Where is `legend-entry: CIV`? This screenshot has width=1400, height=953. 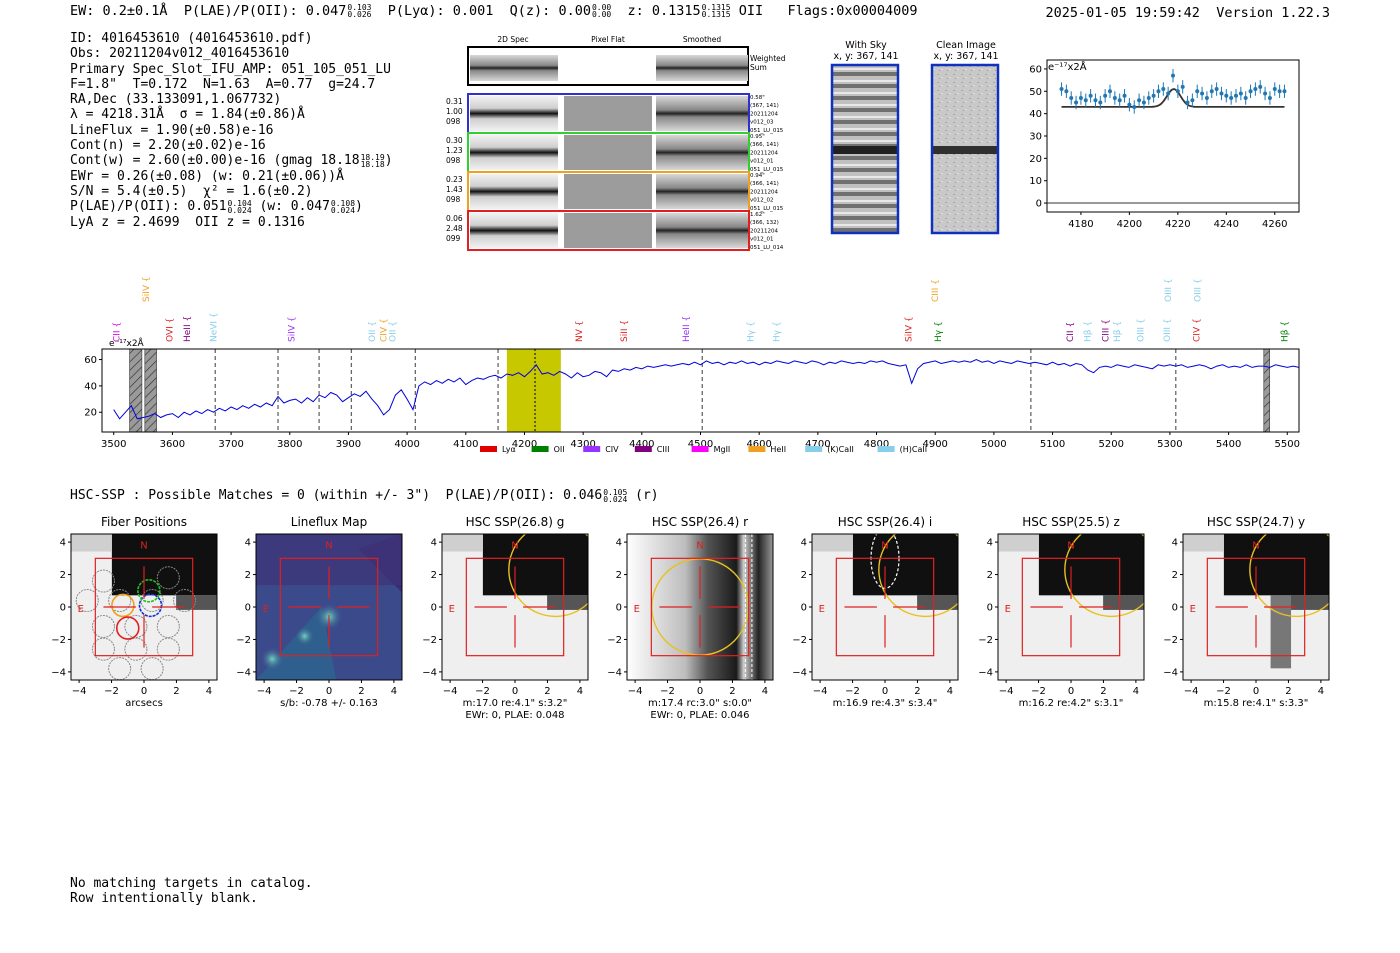
legend-entry: CIV is located at coordinates (612, 449).